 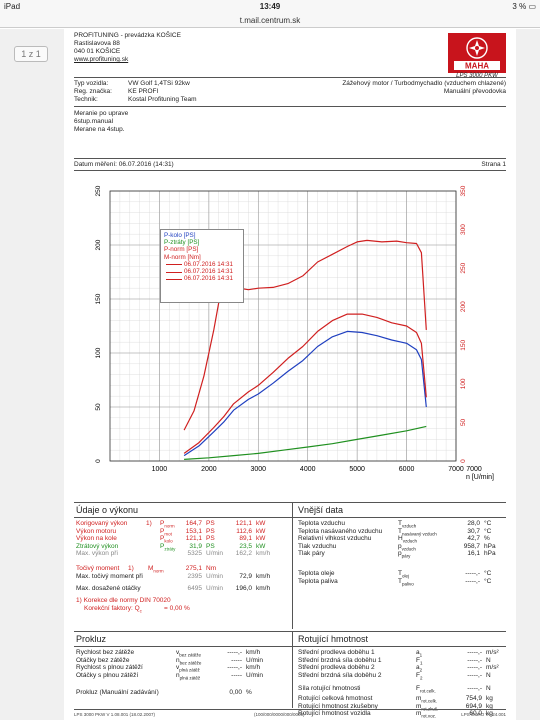 I want to click on power-row-value-ps: 121,1, so click(x=193, y=539).